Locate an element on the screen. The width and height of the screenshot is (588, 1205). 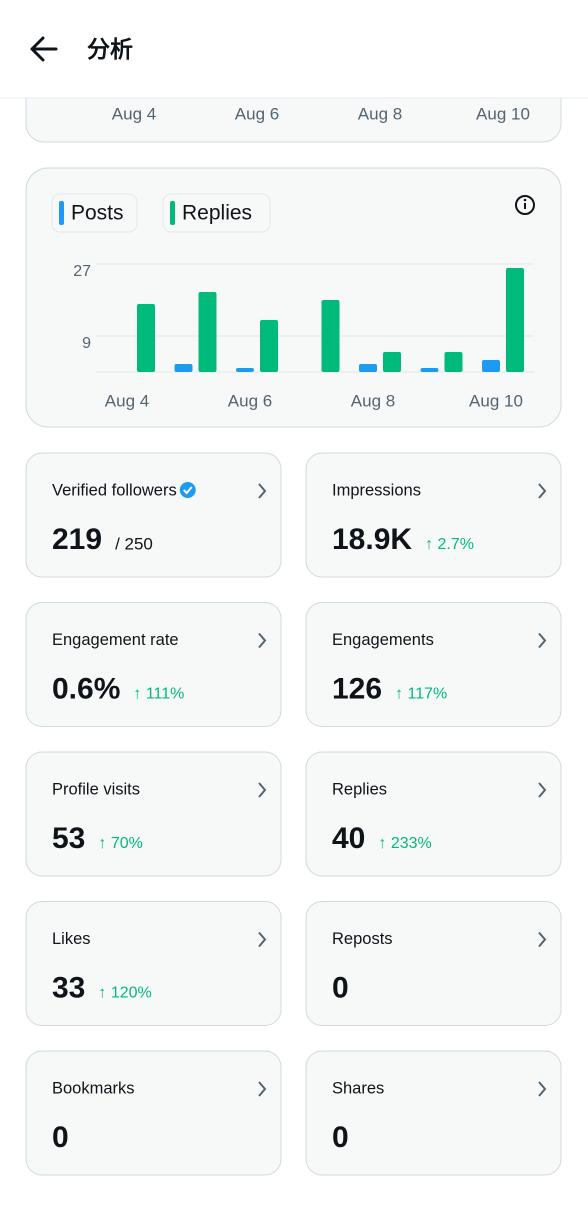
info-icon-dot is located at coordinates (525, 200).